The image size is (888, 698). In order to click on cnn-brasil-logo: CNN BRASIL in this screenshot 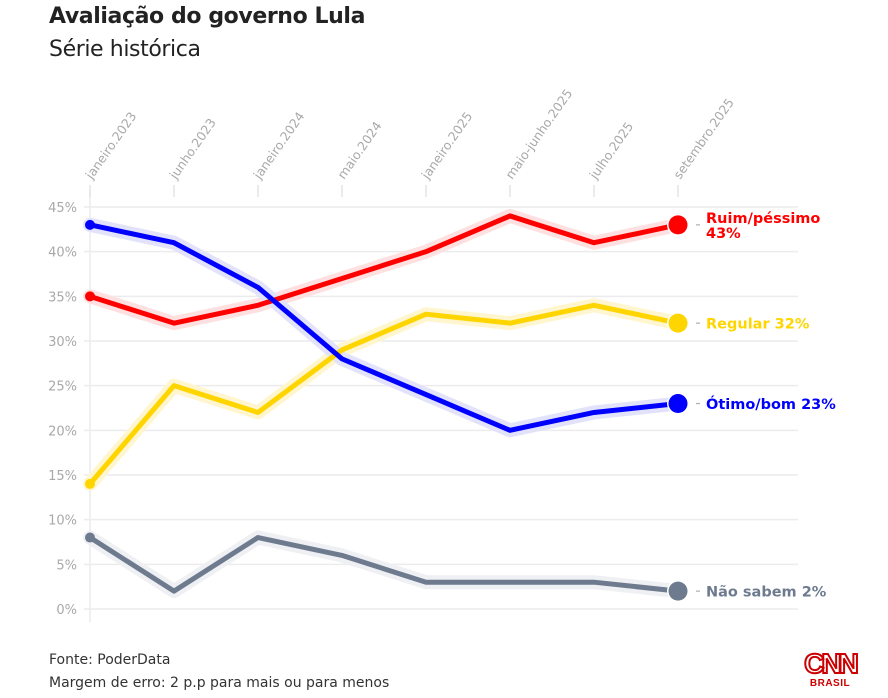, I will do `click(830, 671)`.